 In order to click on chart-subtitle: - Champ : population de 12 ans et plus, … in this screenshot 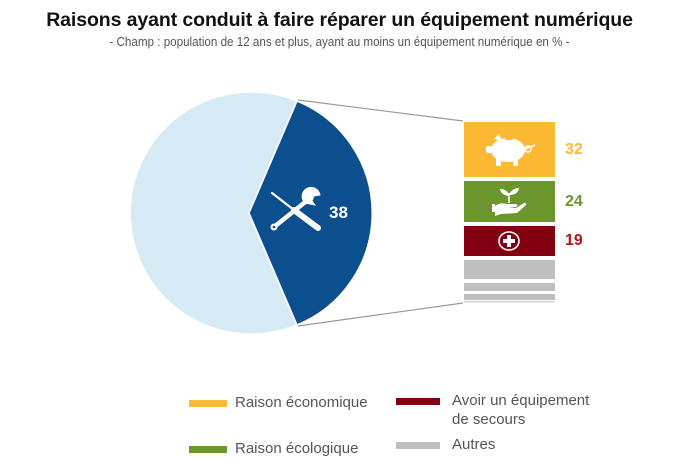, I will do `click(339, 42)`.